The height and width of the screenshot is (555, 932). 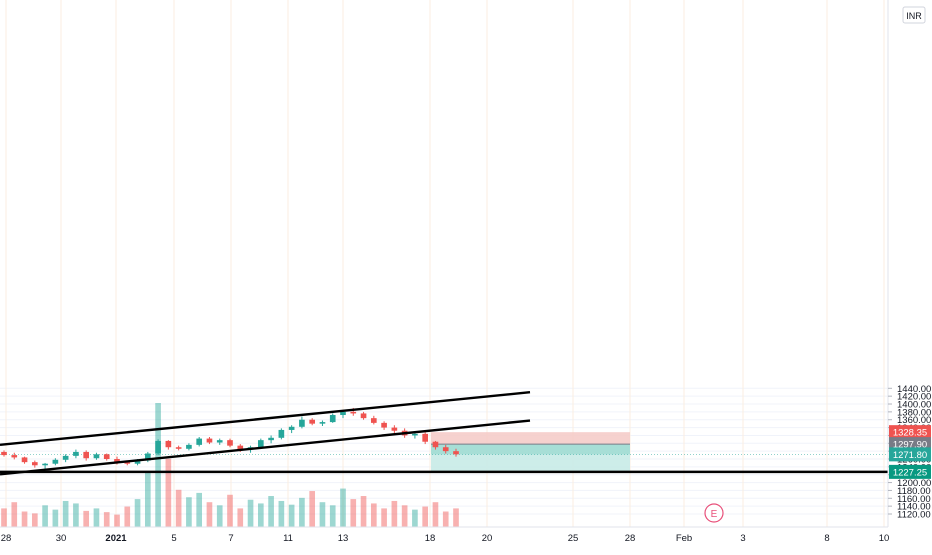 I want to click on price-tick-label: 1200.00, so click(x=914, y=483).